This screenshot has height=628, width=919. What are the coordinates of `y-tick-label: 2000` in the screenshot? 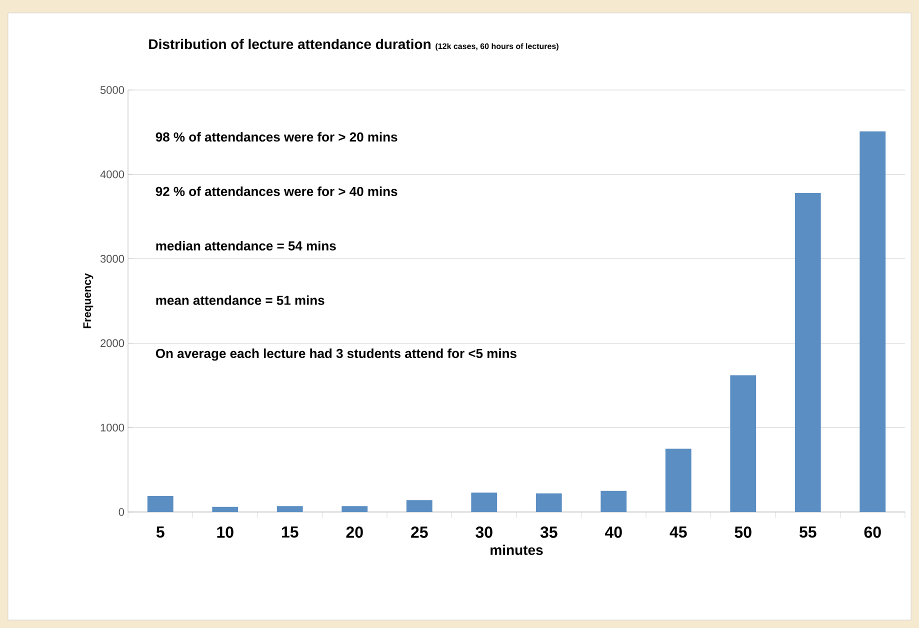 It's located at (112, 343).